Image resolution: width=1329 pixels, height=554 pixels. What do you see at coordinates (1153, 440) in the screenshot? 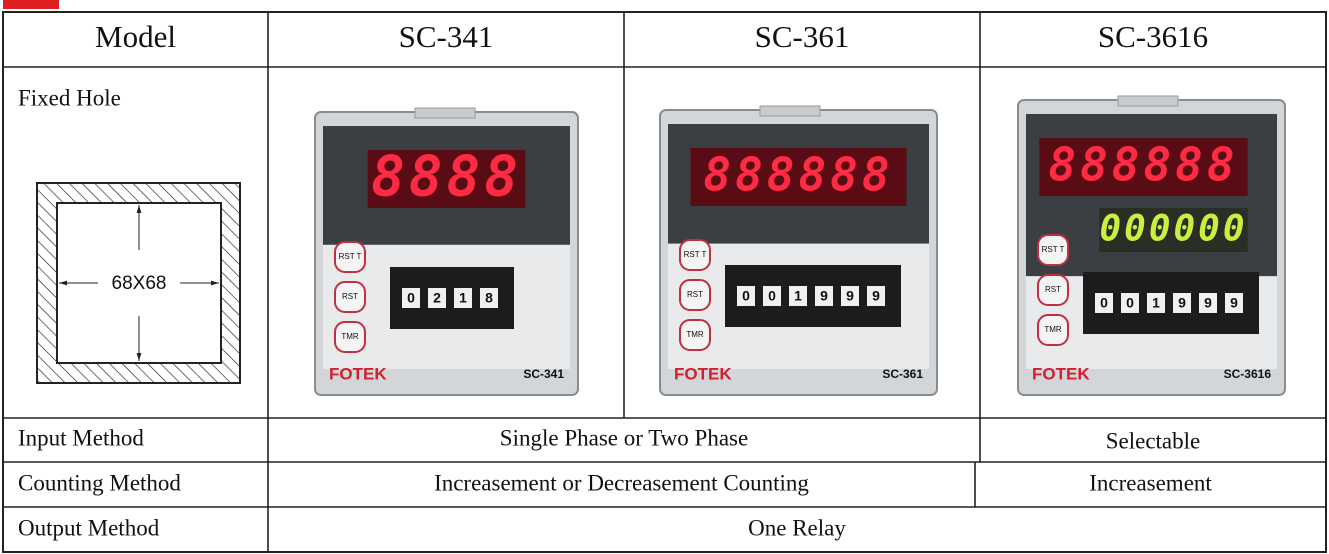
I see `row-cell: Selectable` at bounding box center [1153, 440].